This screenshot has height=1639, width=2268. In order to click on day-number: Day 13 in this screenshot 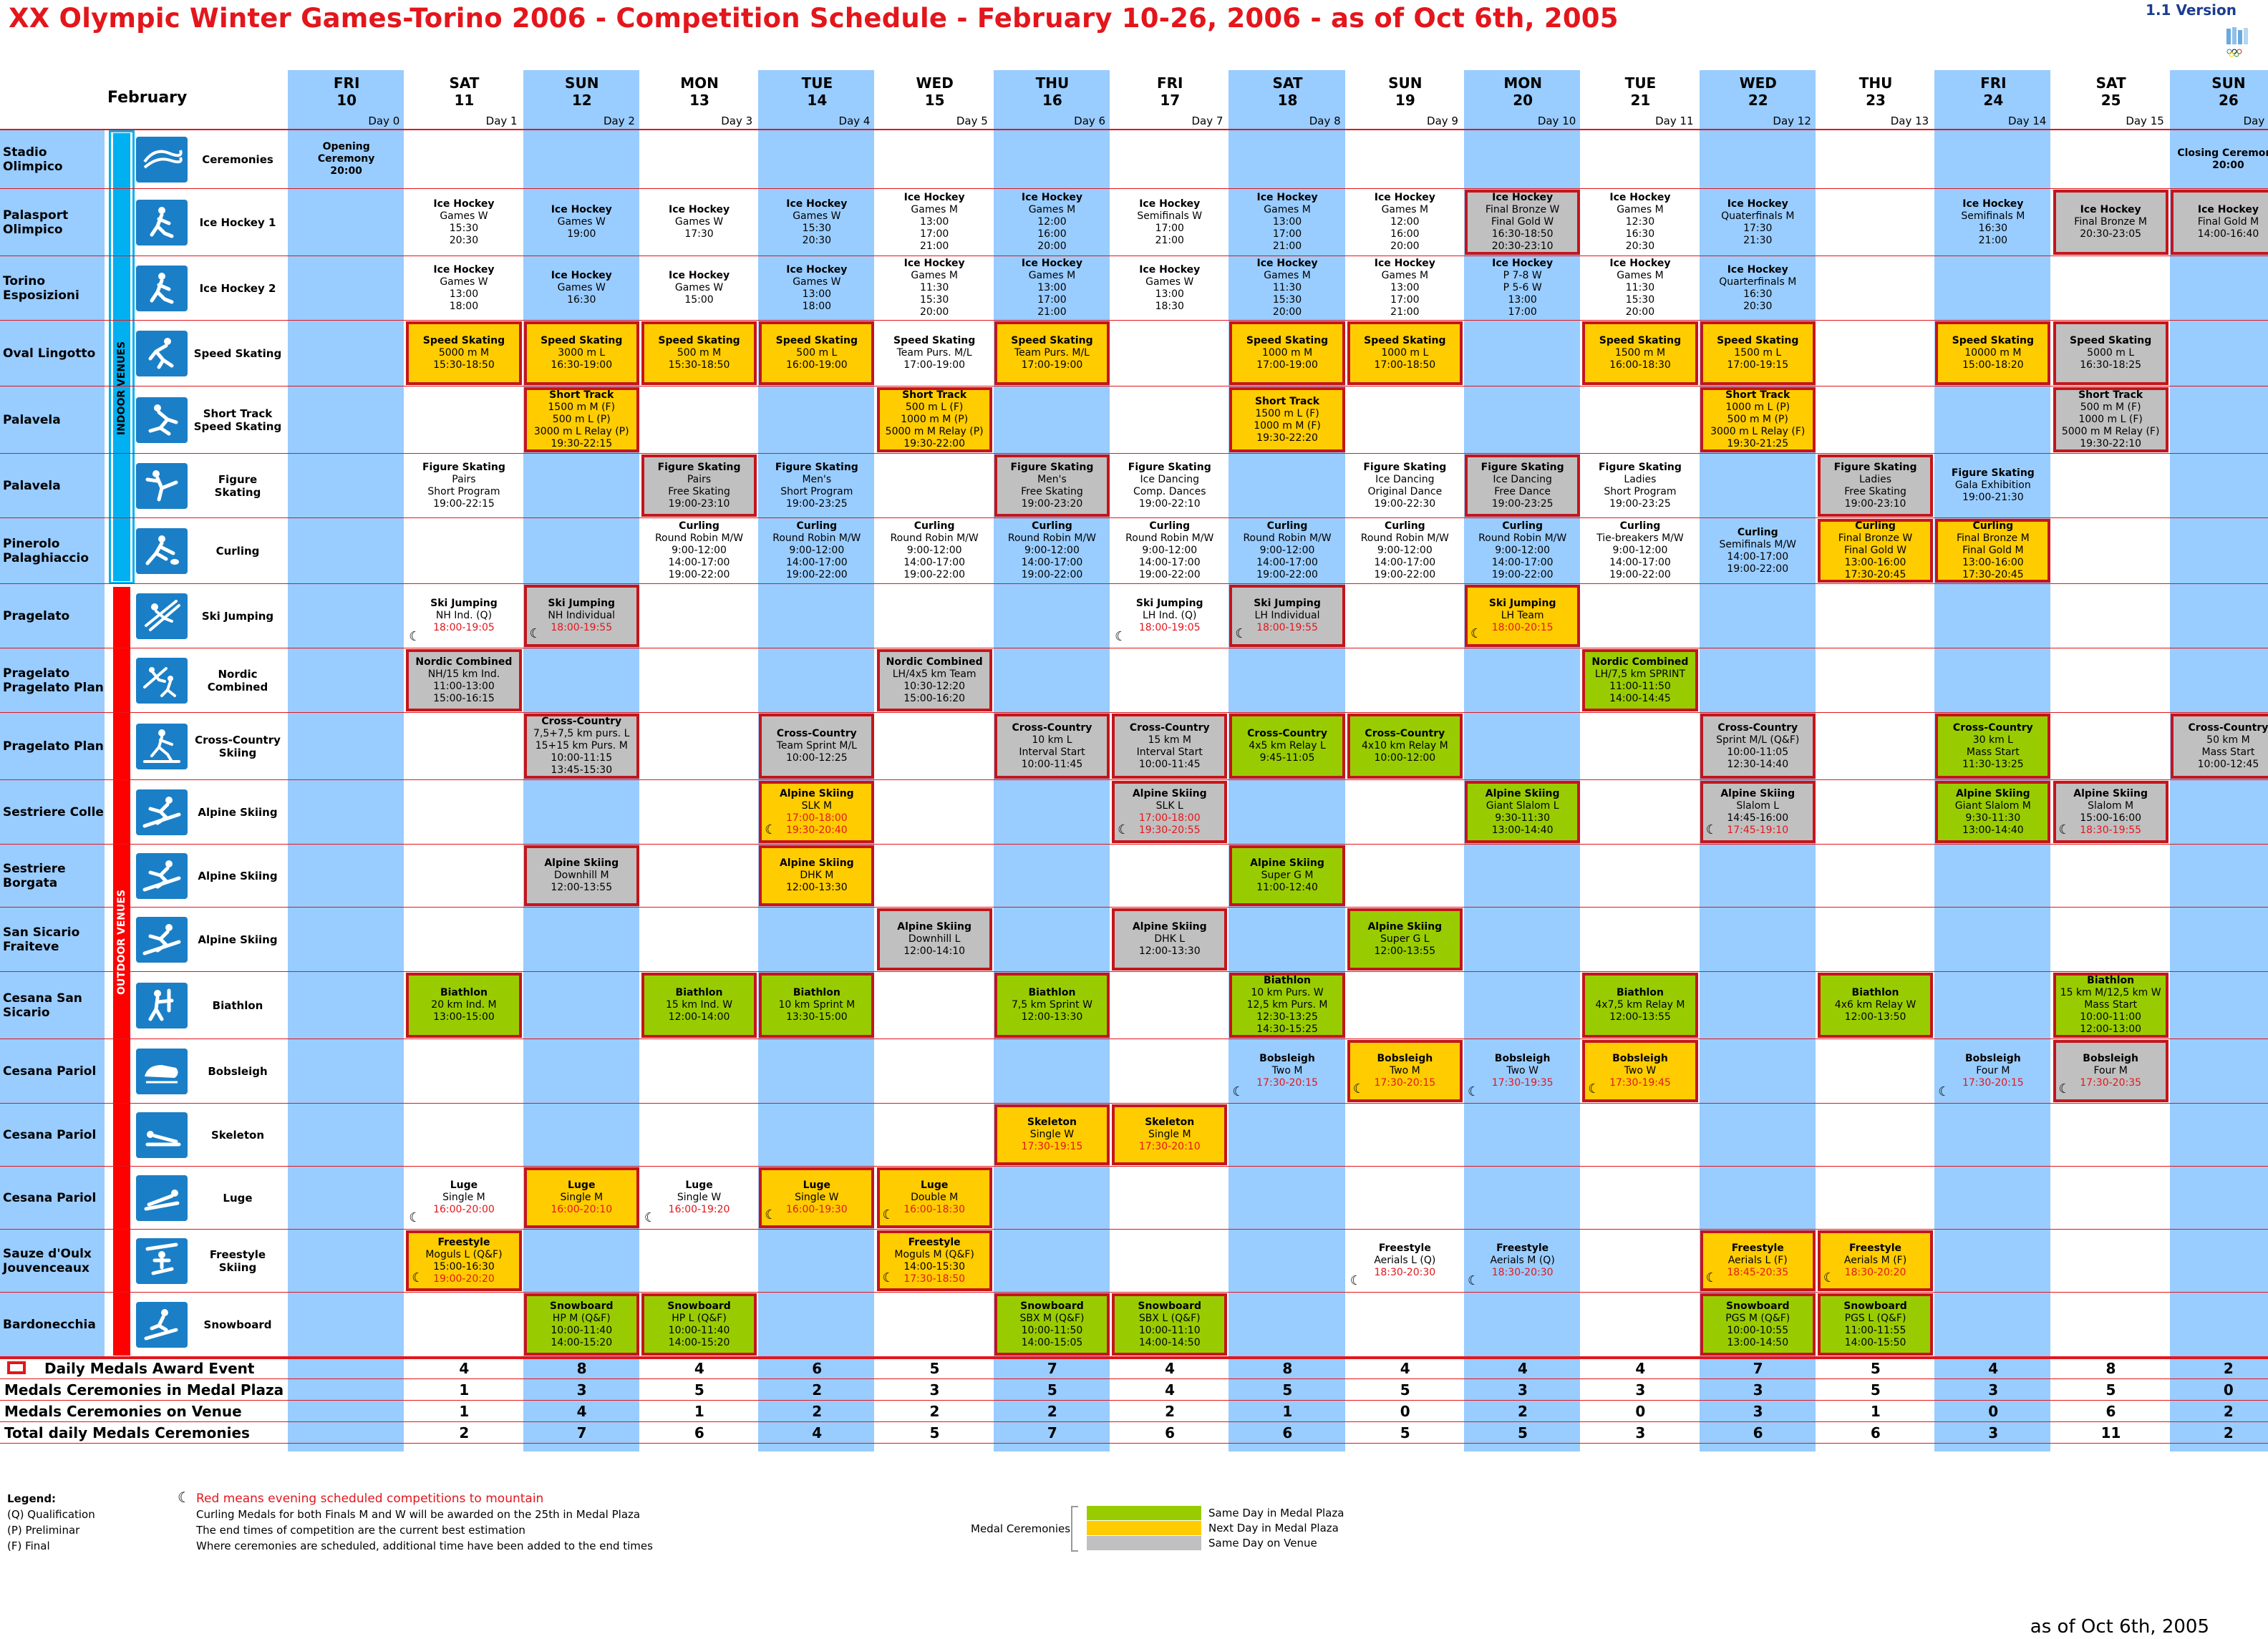, I will do `click(1909, 121)`.